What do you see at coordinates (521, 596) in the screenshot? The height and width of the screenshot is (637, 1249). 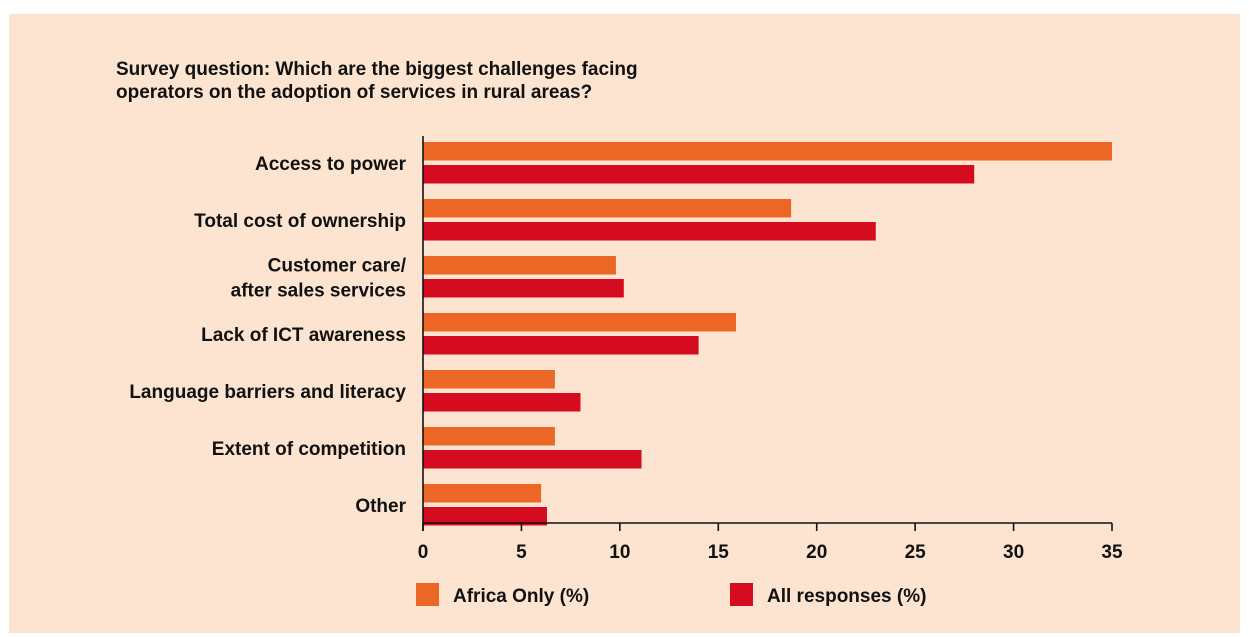 I see `legend-label-africa: Africa Only (%)` at bounding box center [521, 596].